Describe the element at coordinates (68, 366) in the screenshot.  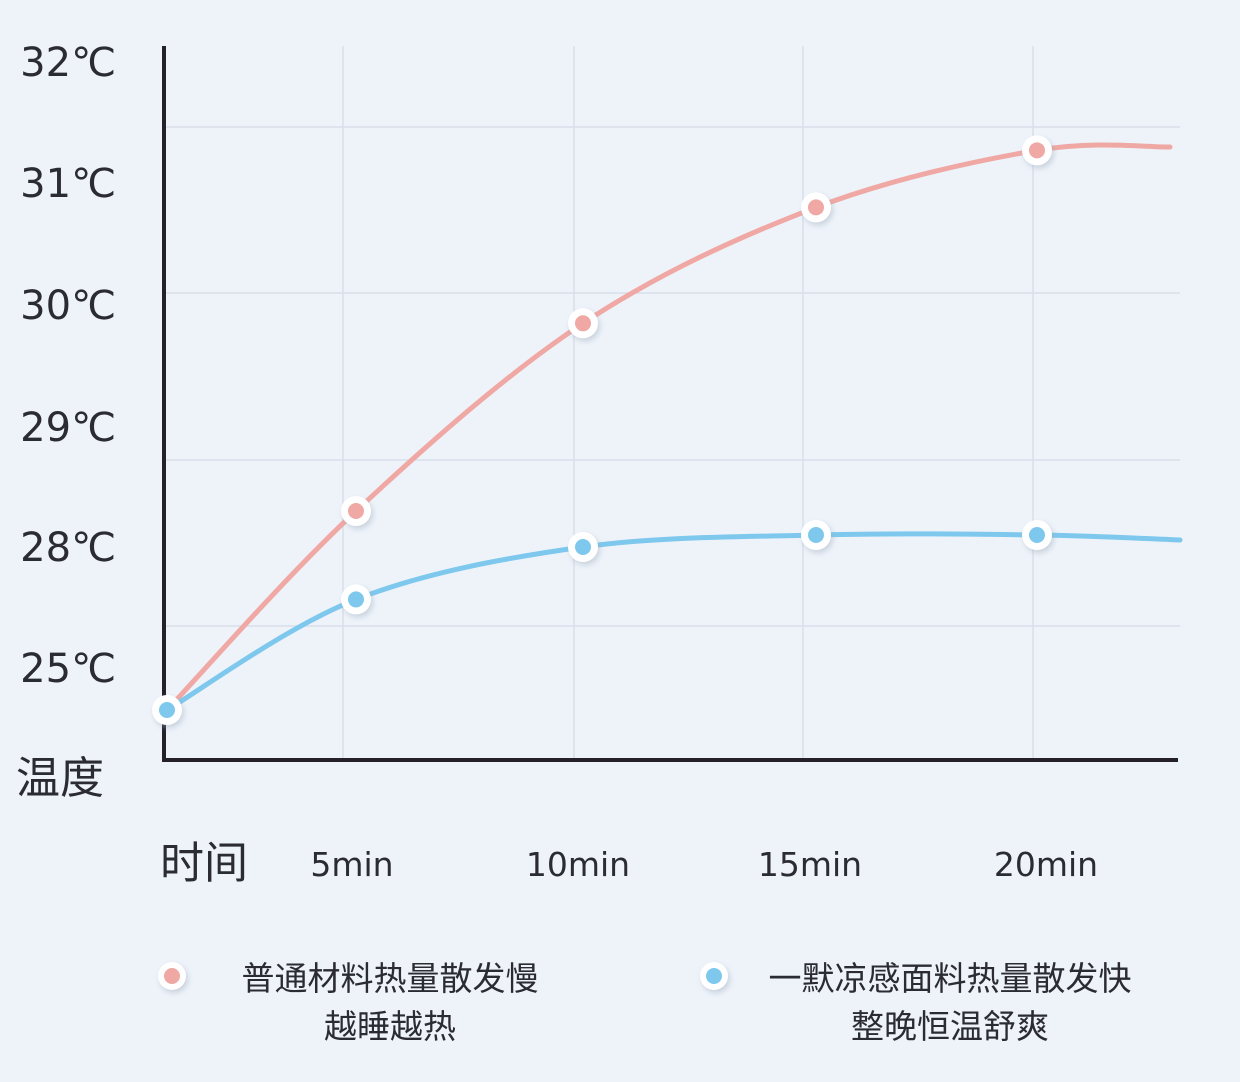
I see `y-tick-labels: 25℃ 28℃ 29℃ 30℃ 31℃ 32℃` at that location.